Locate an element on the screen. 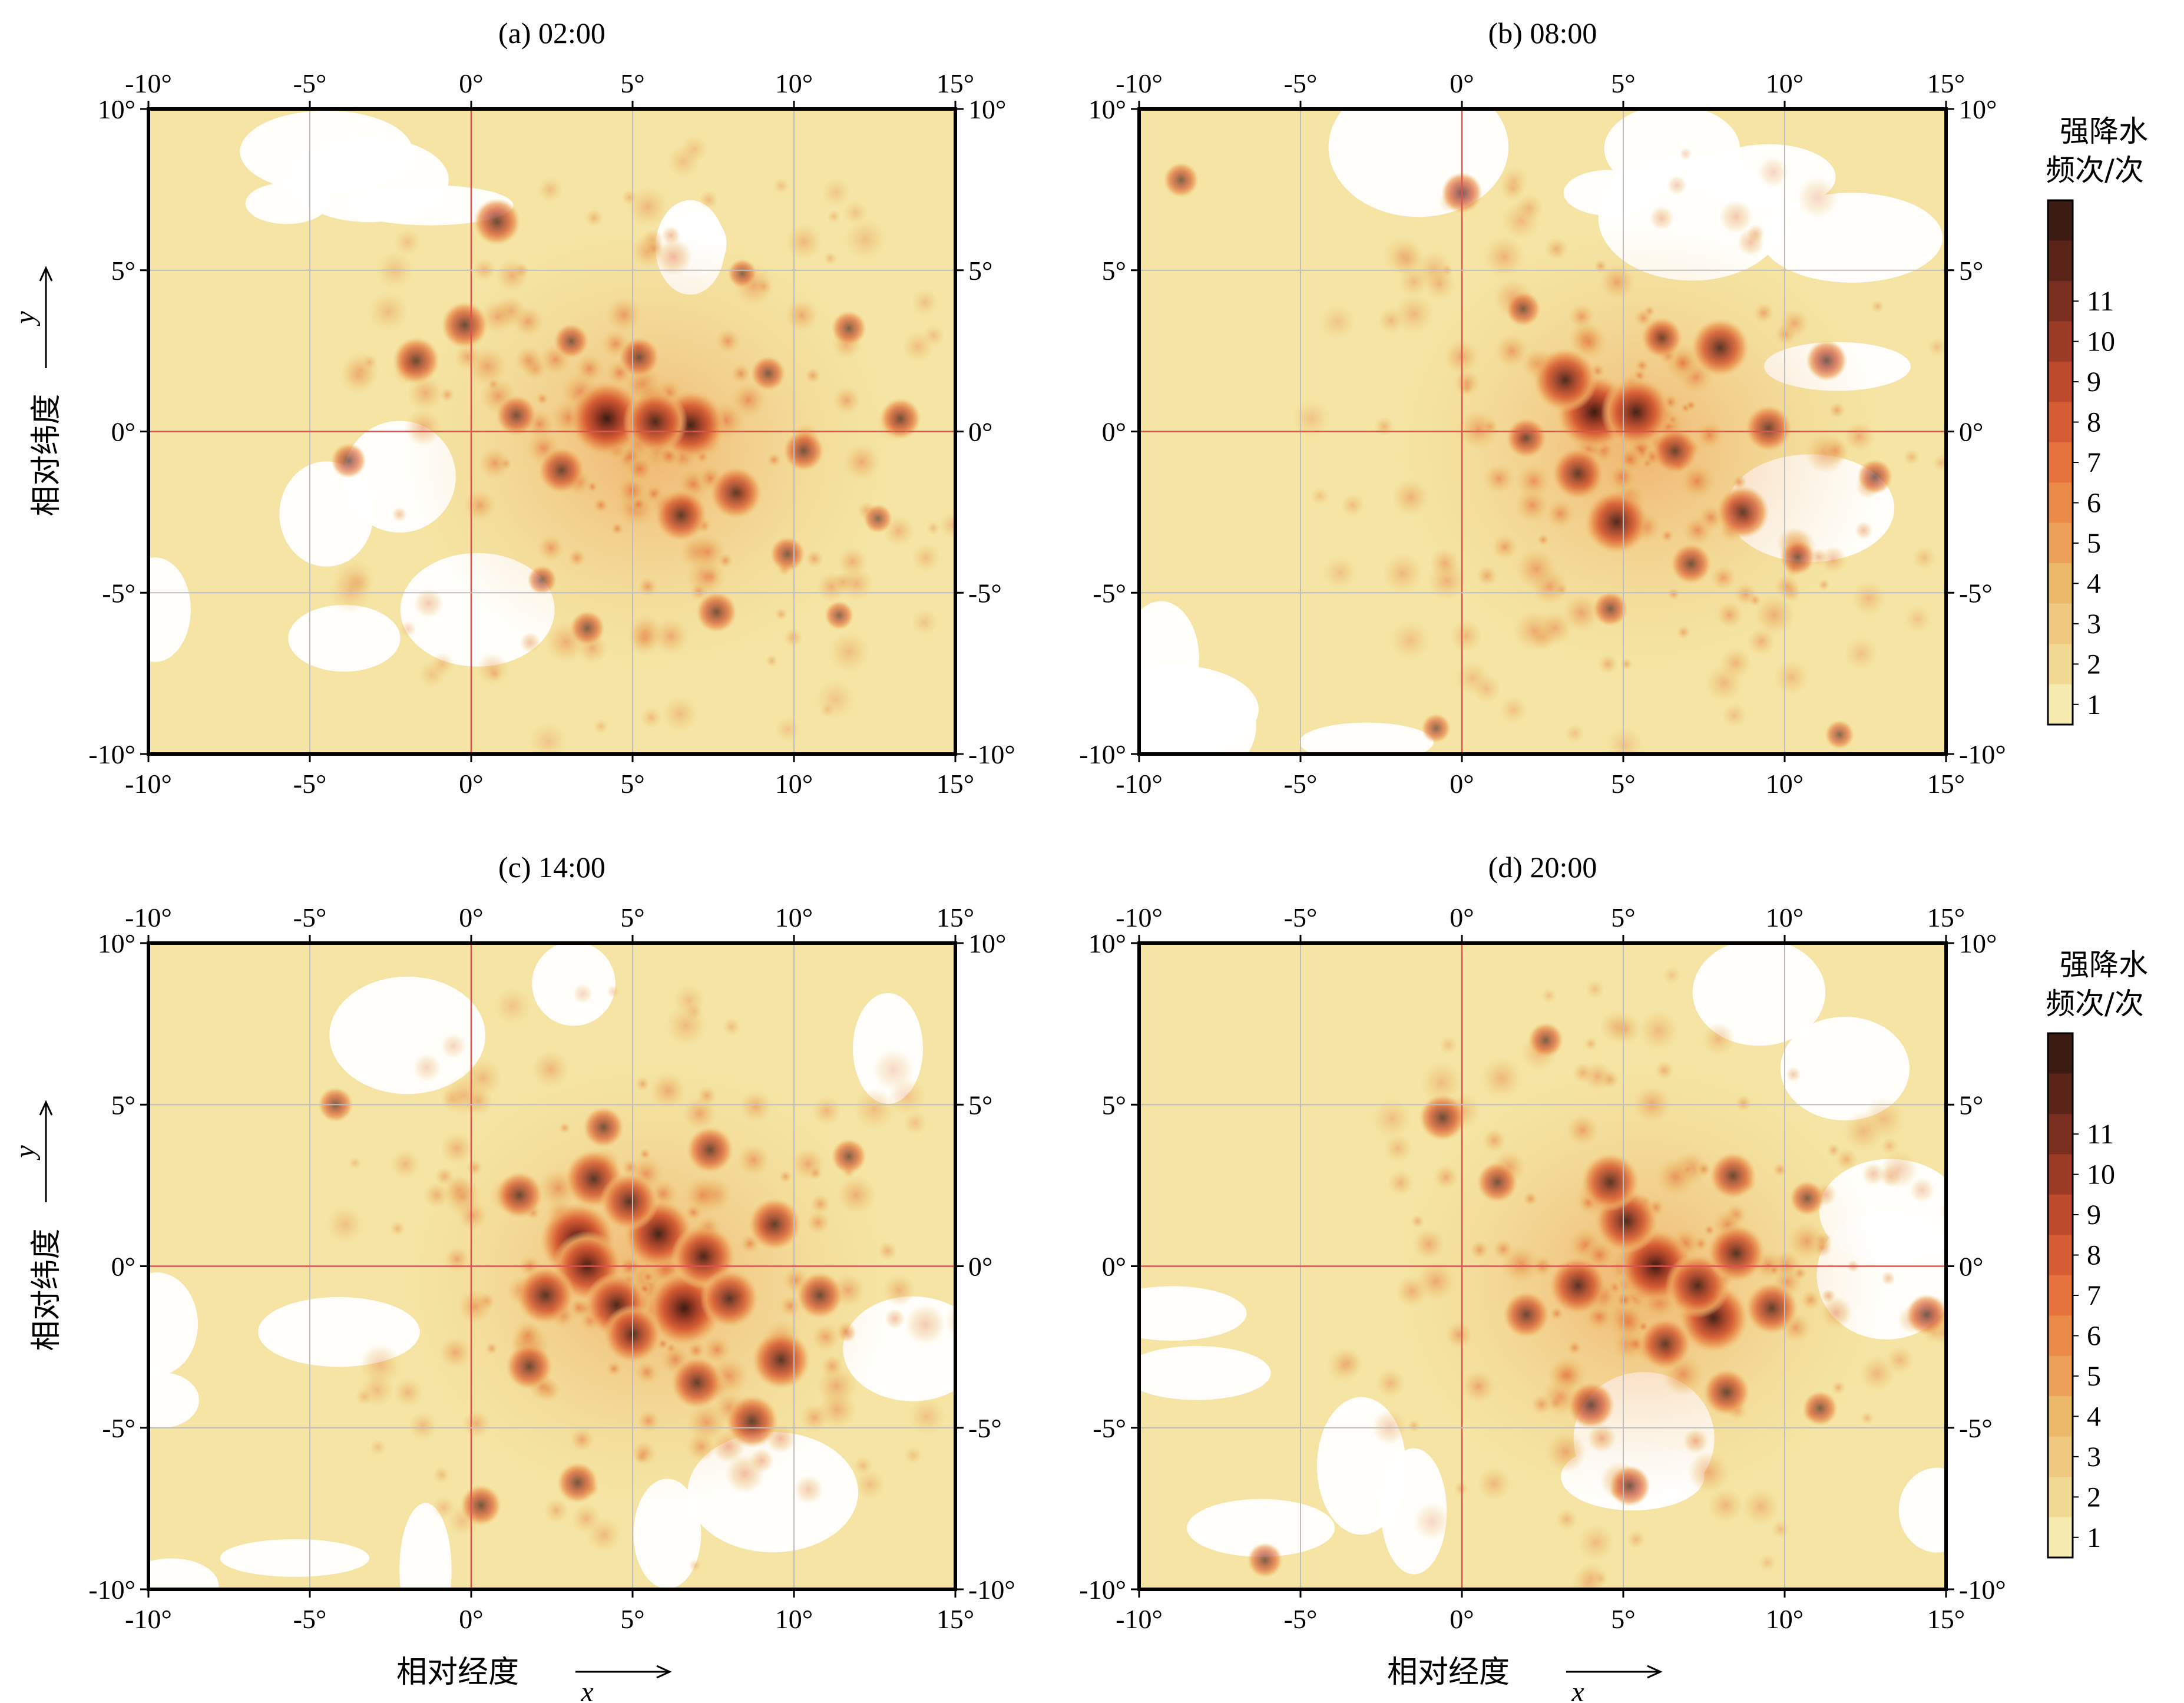 The height and width of the screenshot is (1703, 2184). y-tick-label-right: 0° is located at coordinates (1971, 432).